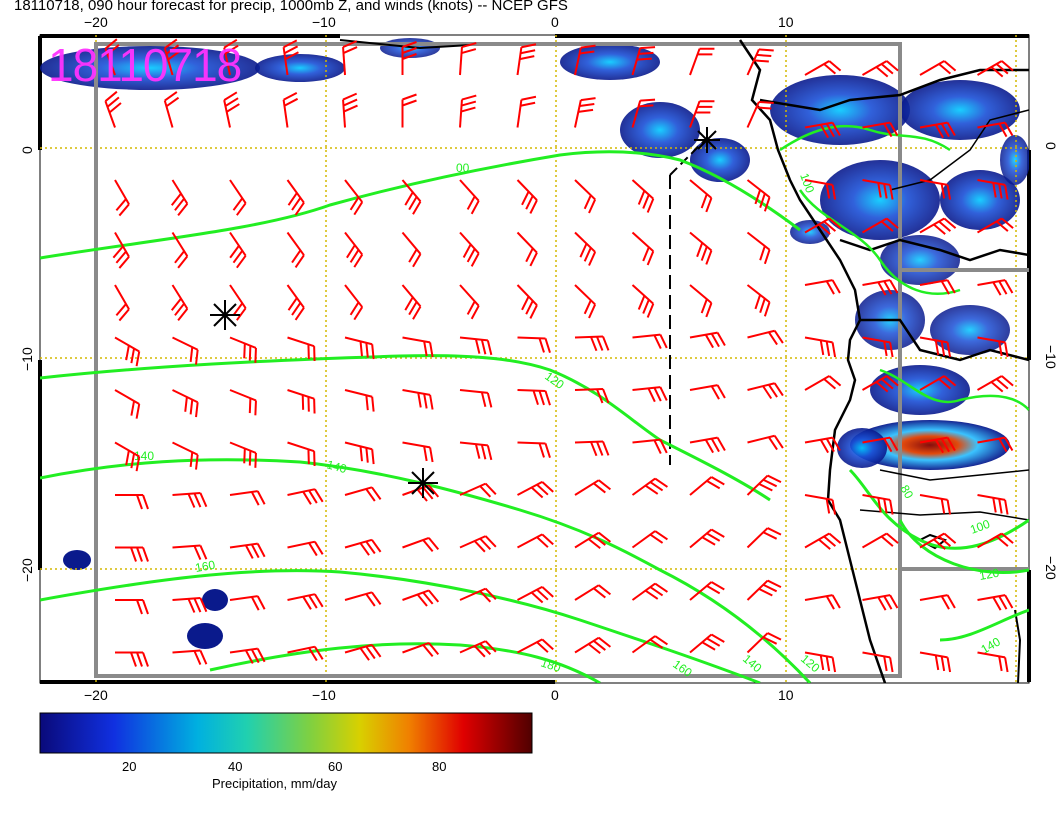 This screenshot has height=816, width=1056. I want to click on colorbar-title: Precipitation, mm/day, so click(274, 783).